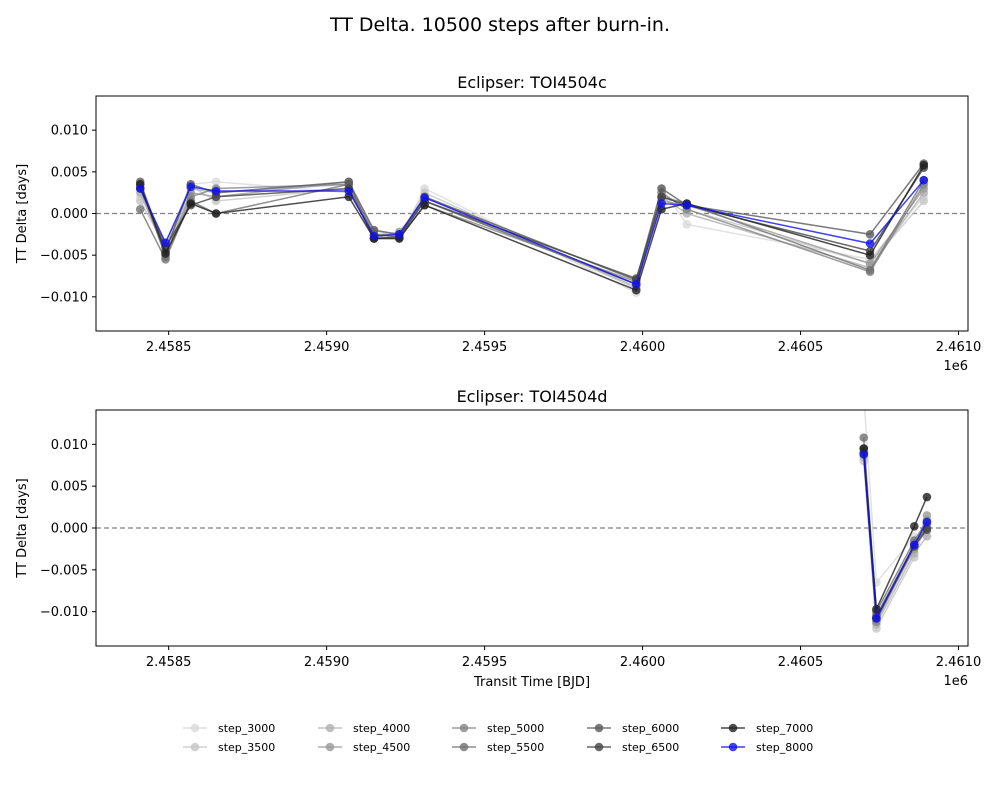 The image size is (1000, 800). I want to click on legend-entry-step_4500: step_4500, so click(364, 747).